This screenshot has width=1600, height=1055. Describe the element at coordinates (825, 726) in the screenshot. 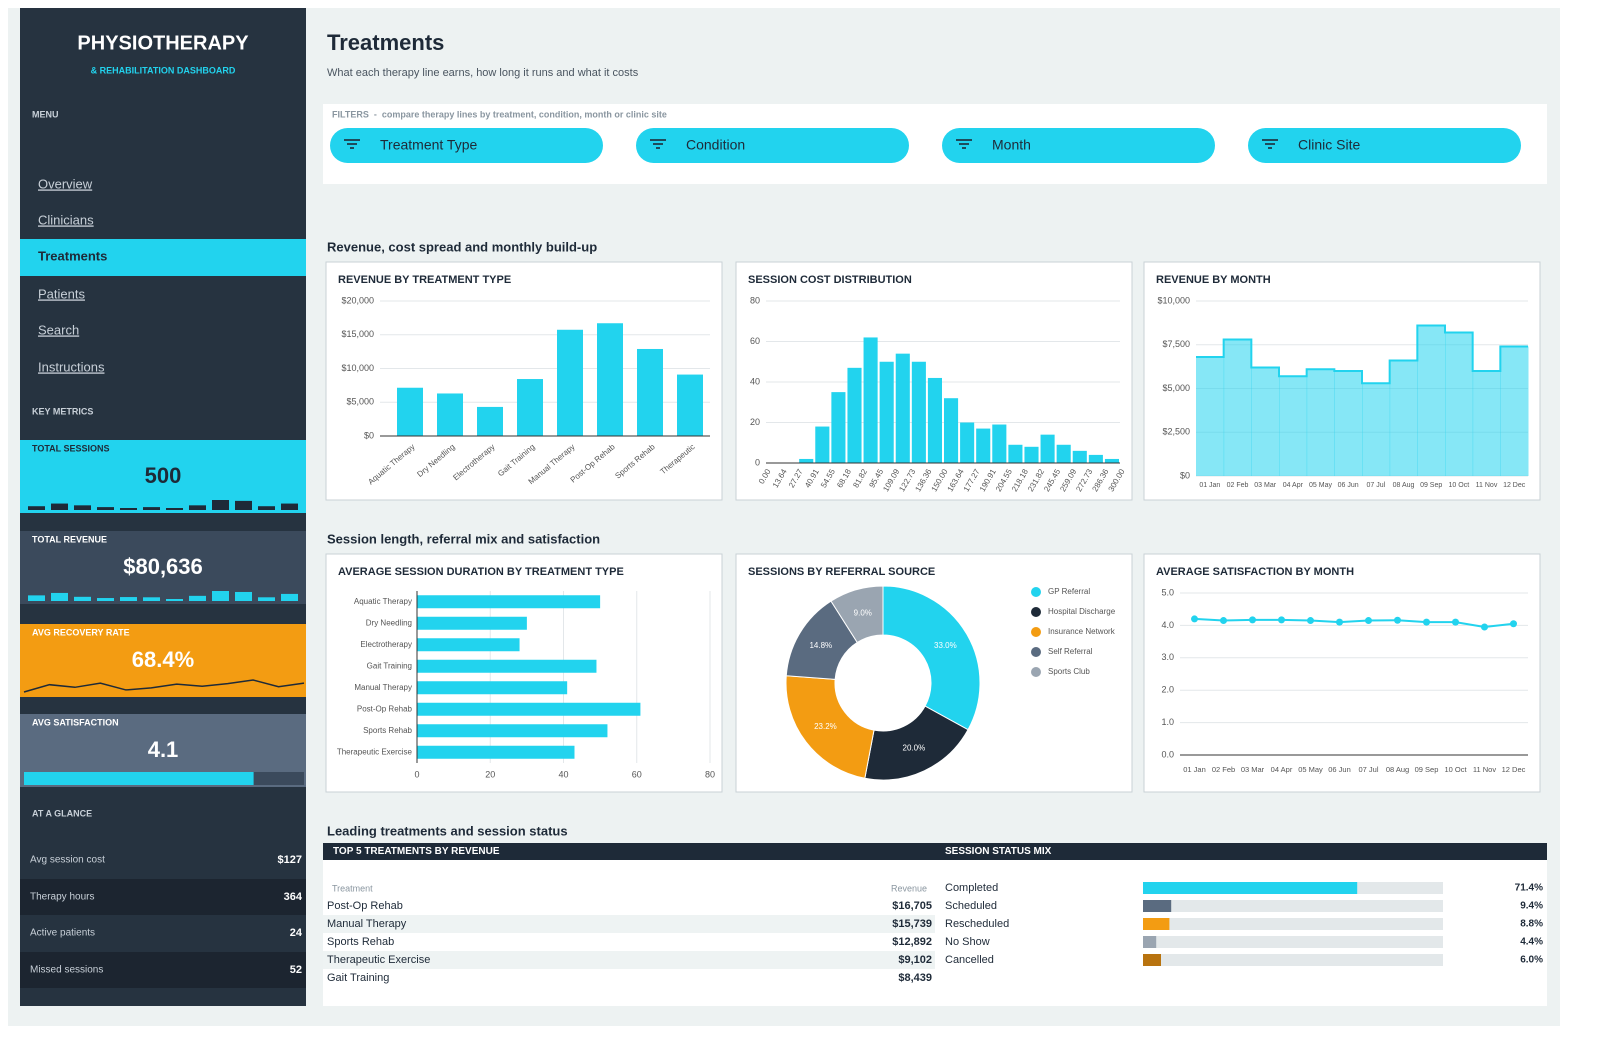

I see `slice-label: 23.2%` at that location.